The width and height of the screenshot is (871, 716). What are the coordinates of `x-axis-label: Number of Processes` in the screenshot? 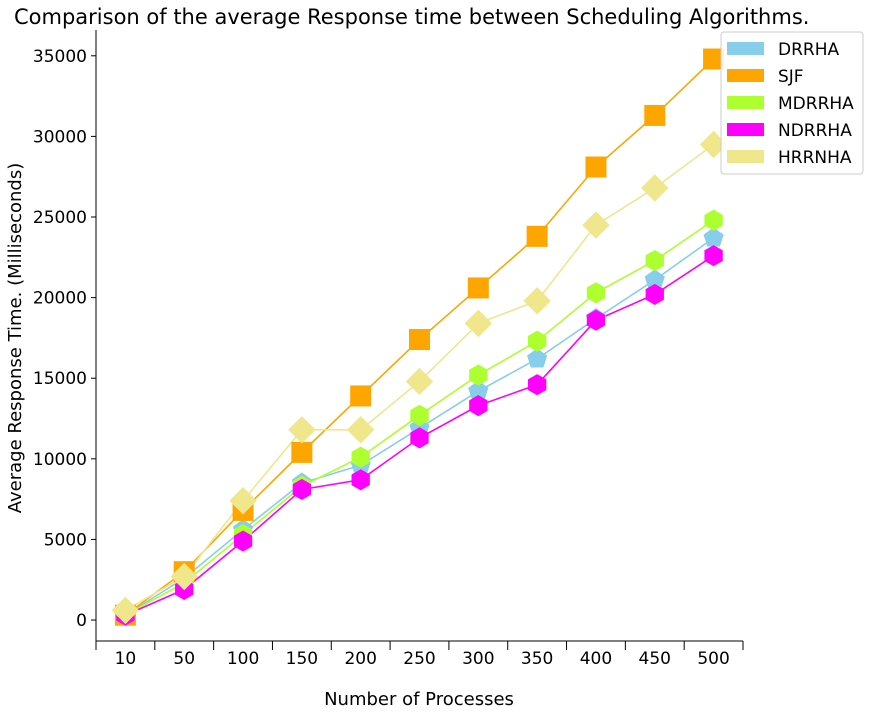 It's located at (419, 699).